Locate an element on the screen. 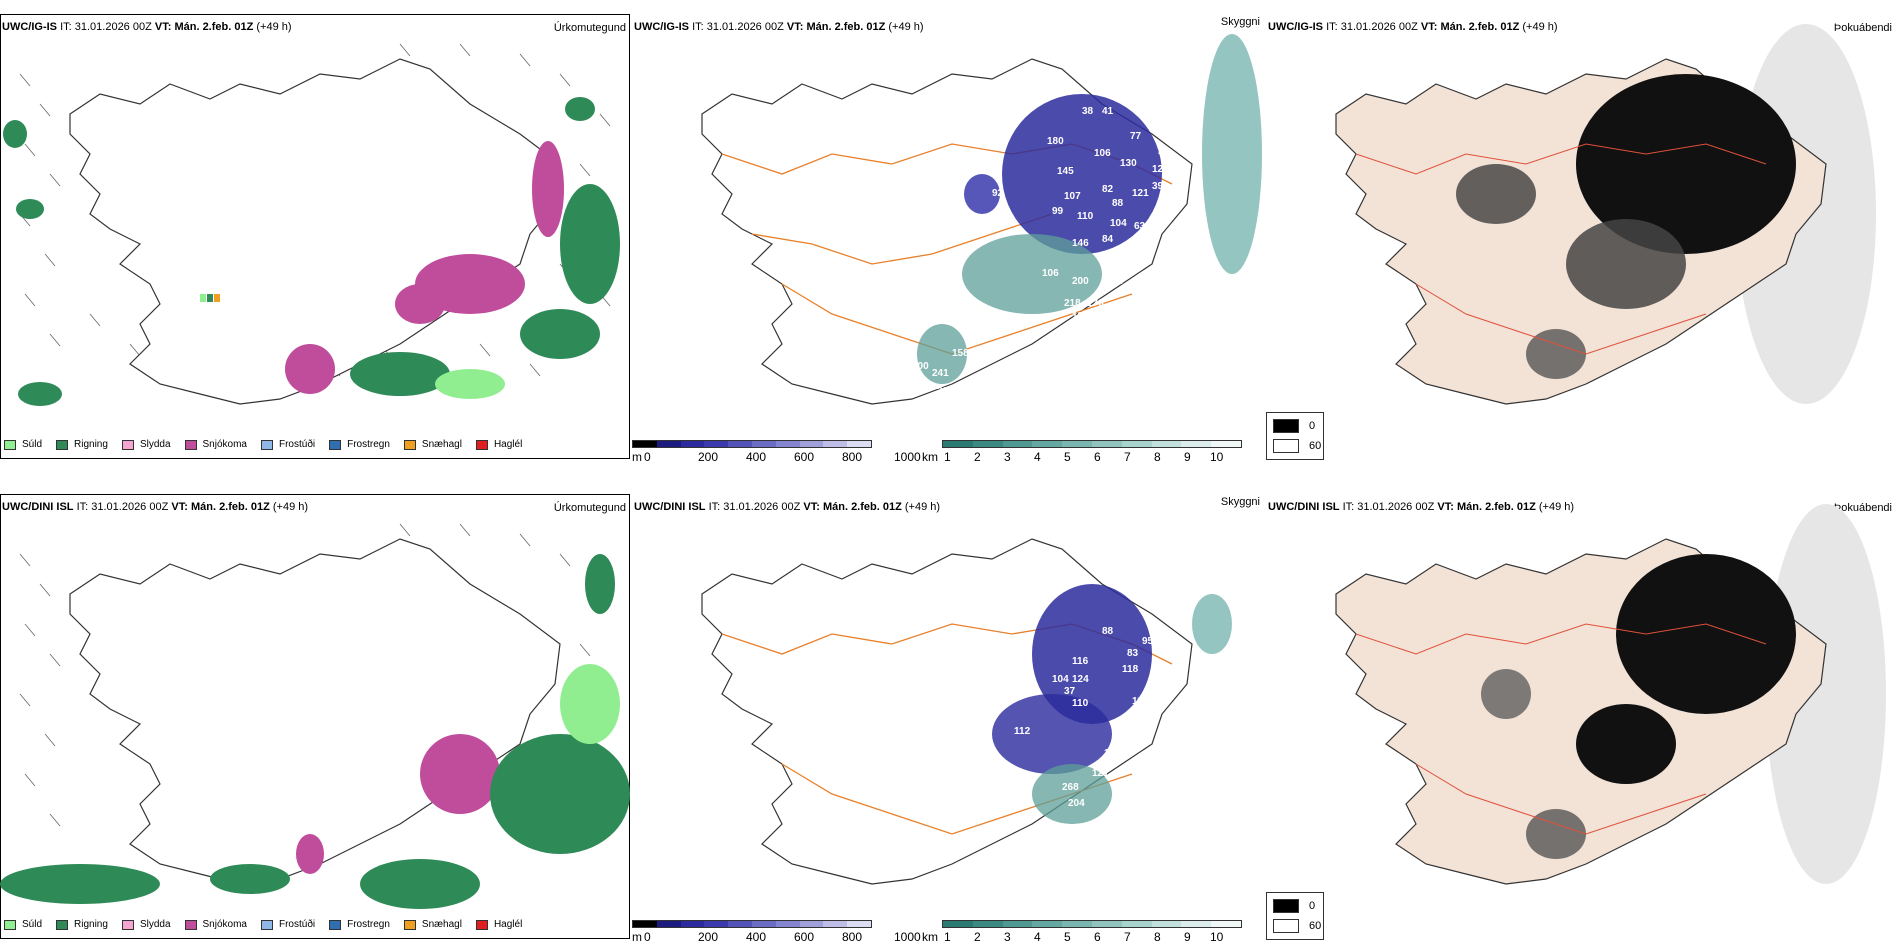 This screenshot has height=950, width=1900. visibility-areas is located at coordinates (1089, 209).